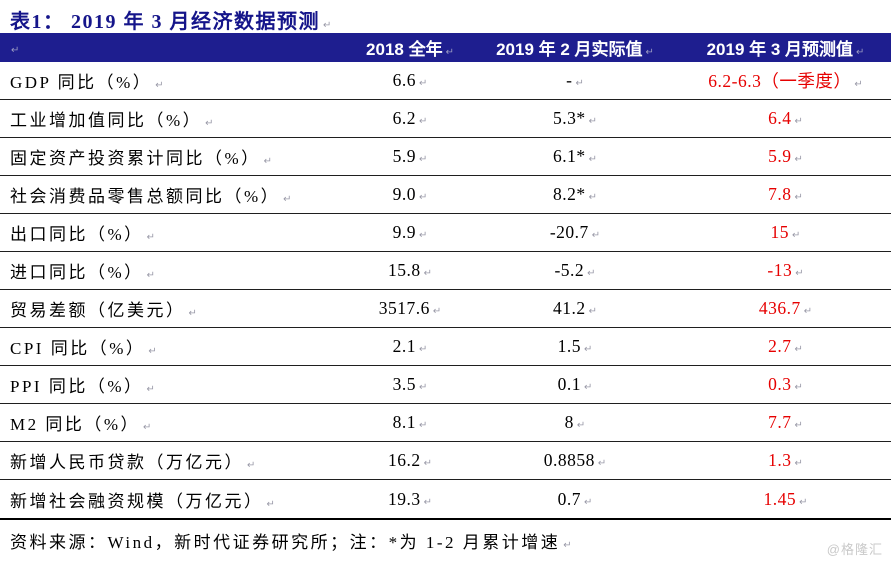 The height and width of the screenshot is (561, 891). I want to click on header-cell-2018: 2018 全年 ↵, so click(410, 47).